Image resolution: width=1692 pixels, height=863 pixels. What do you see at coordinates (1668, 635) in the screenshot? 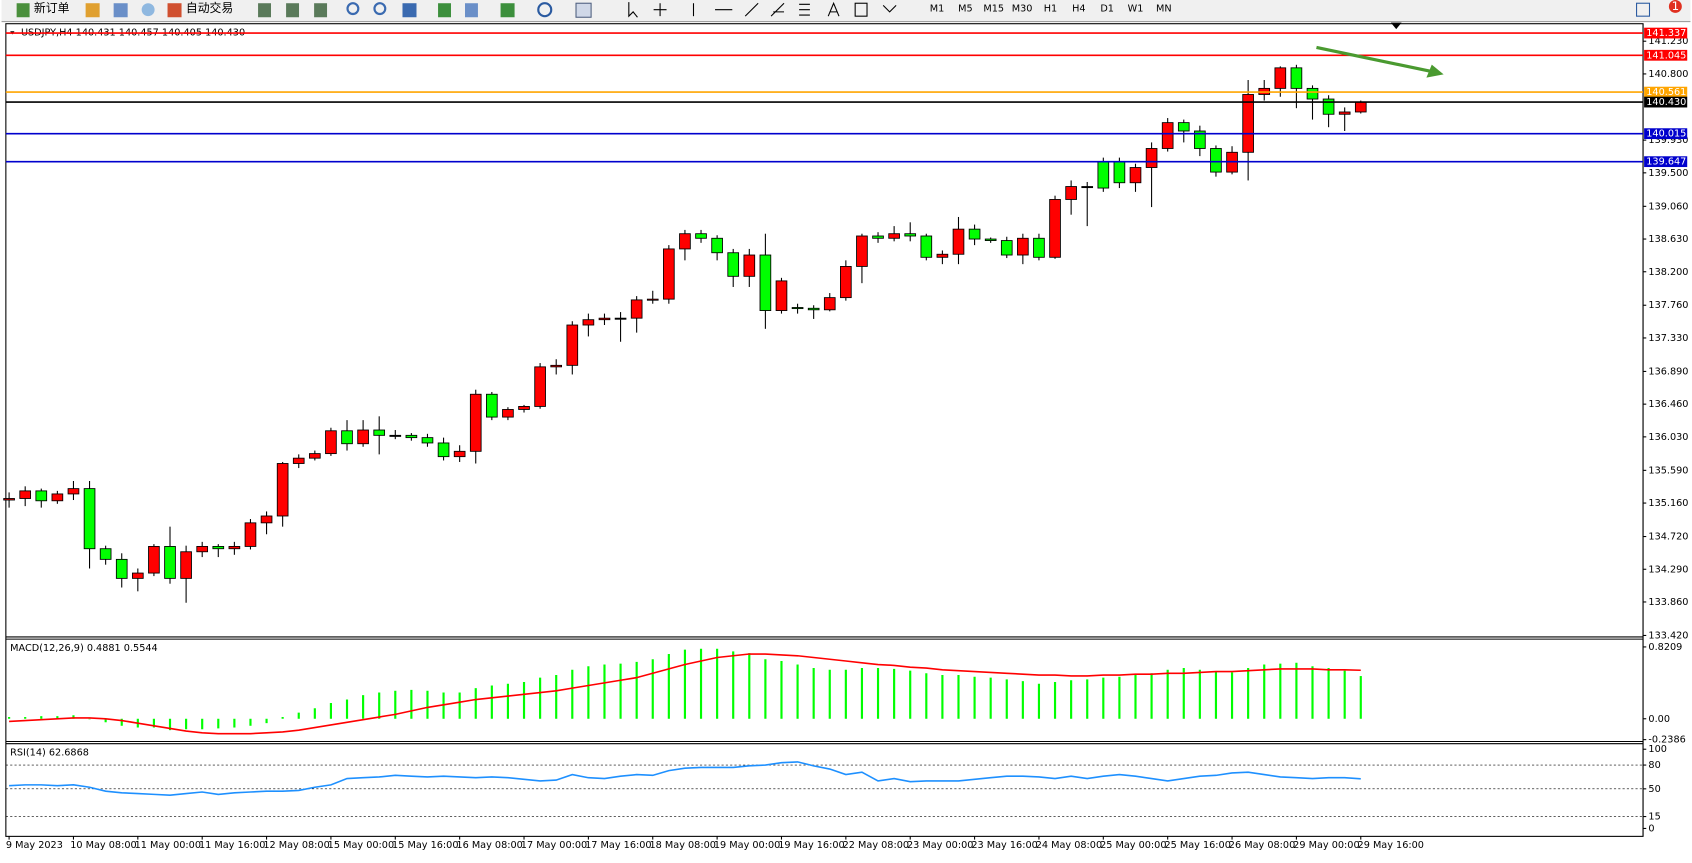
I see `y-tick-label: 133.420` at bounding box center [1668, 635].